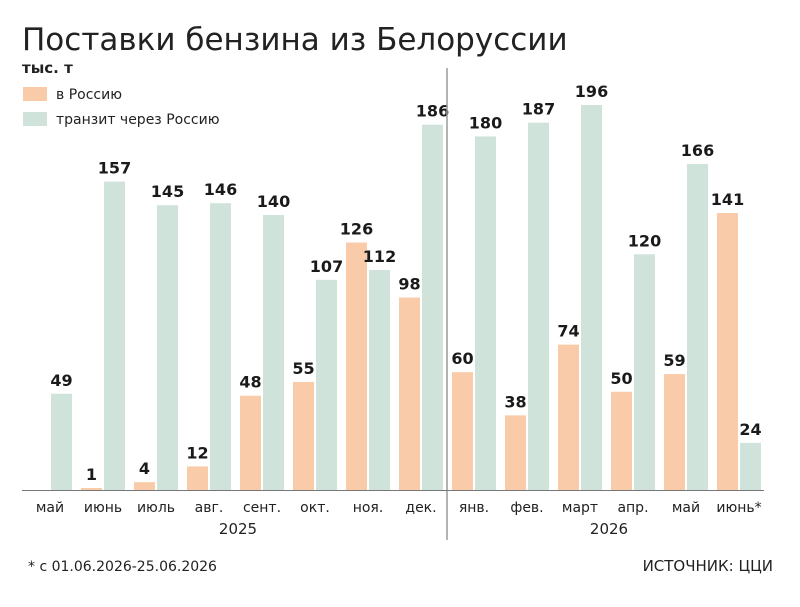 The image size is (800, 607). Describe the element at coordinates (674, 360) in the screenshot. I see `value-label-russia-12: 59` at that location.